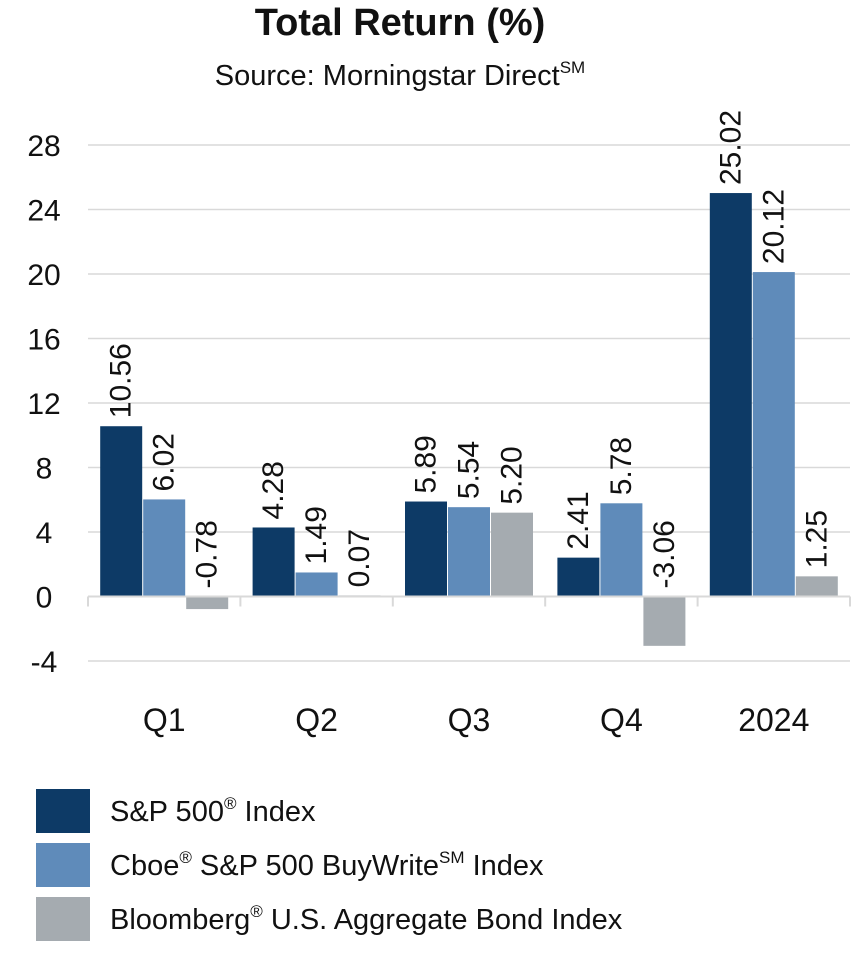 The image size is (862, 967). I want to click on y-tick-label: -4, so click(44, 662).